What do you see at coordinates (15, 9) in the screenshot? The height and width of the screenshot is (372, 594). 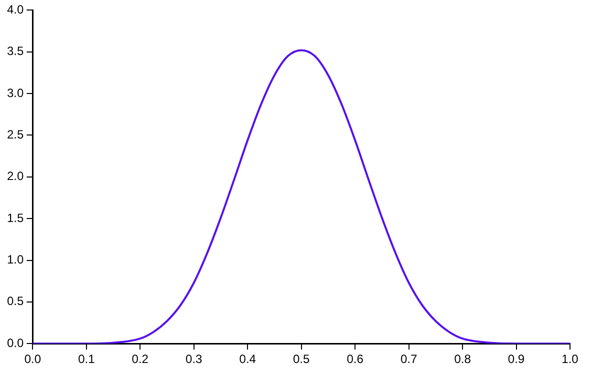 I see `y-tick-label: 4.0` at bounding box center [15, 9].